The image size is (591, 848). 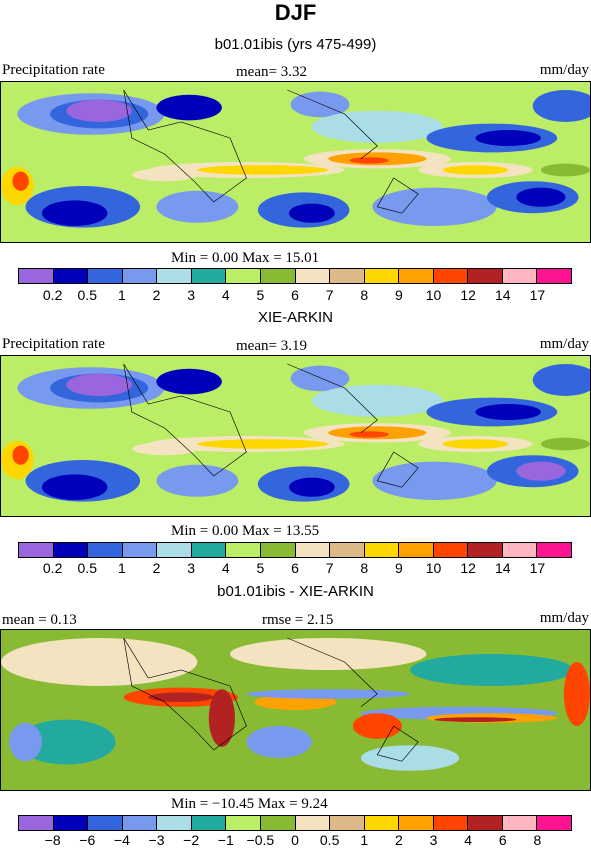 I want to click on panel-2-min-max: Min = 0.00 Max = 13.55, so click(x=245, y=531).